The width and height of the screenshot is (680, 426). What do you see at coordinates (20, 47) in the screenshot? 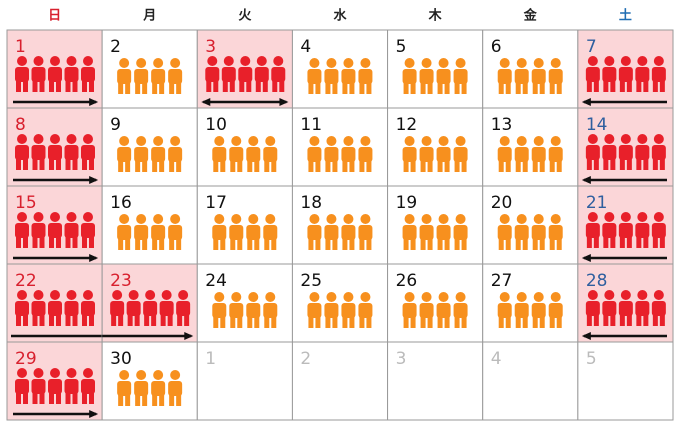
I see `day-number: 1` at bounding box center [20, 47].